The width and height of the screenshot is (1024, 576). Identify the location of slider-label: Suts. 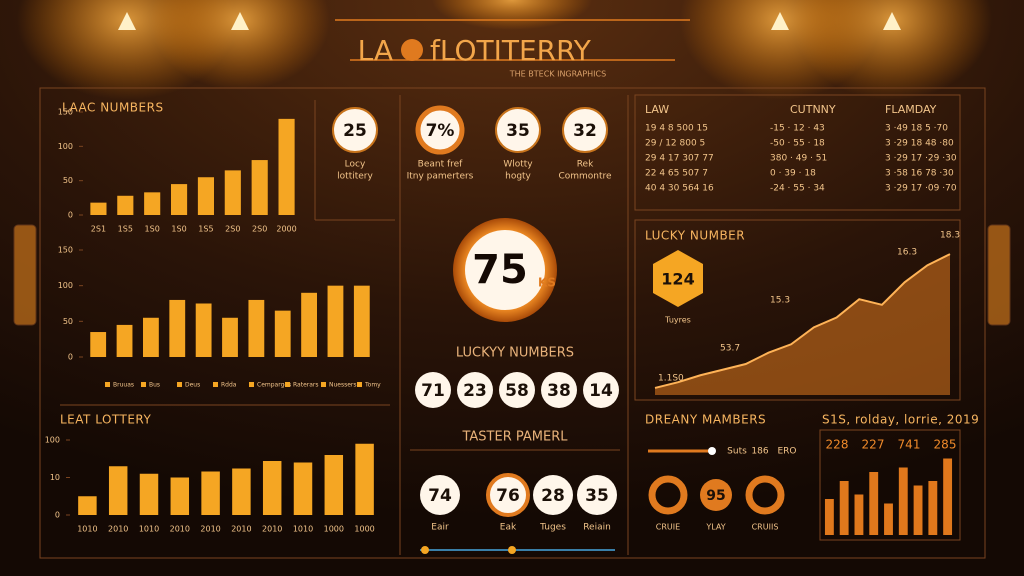
(737, 452).